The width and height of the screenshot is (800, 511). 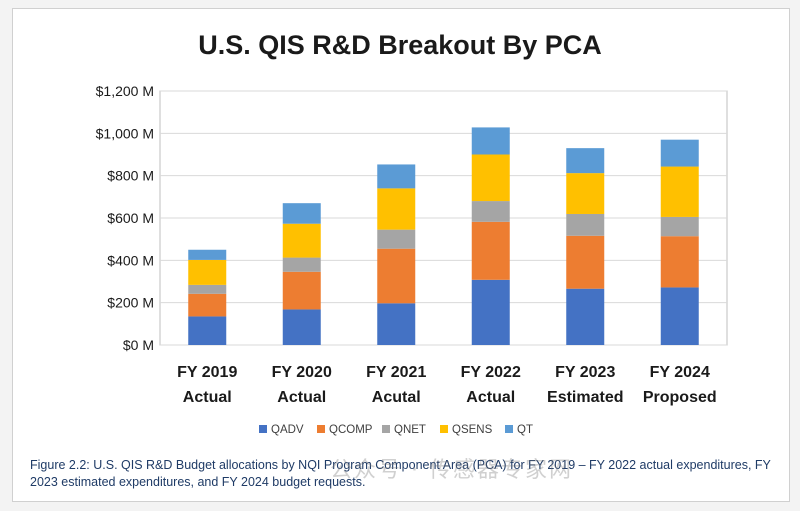 I want to click on y-tick-label: $1,200 M, so click(x=125, y=91).